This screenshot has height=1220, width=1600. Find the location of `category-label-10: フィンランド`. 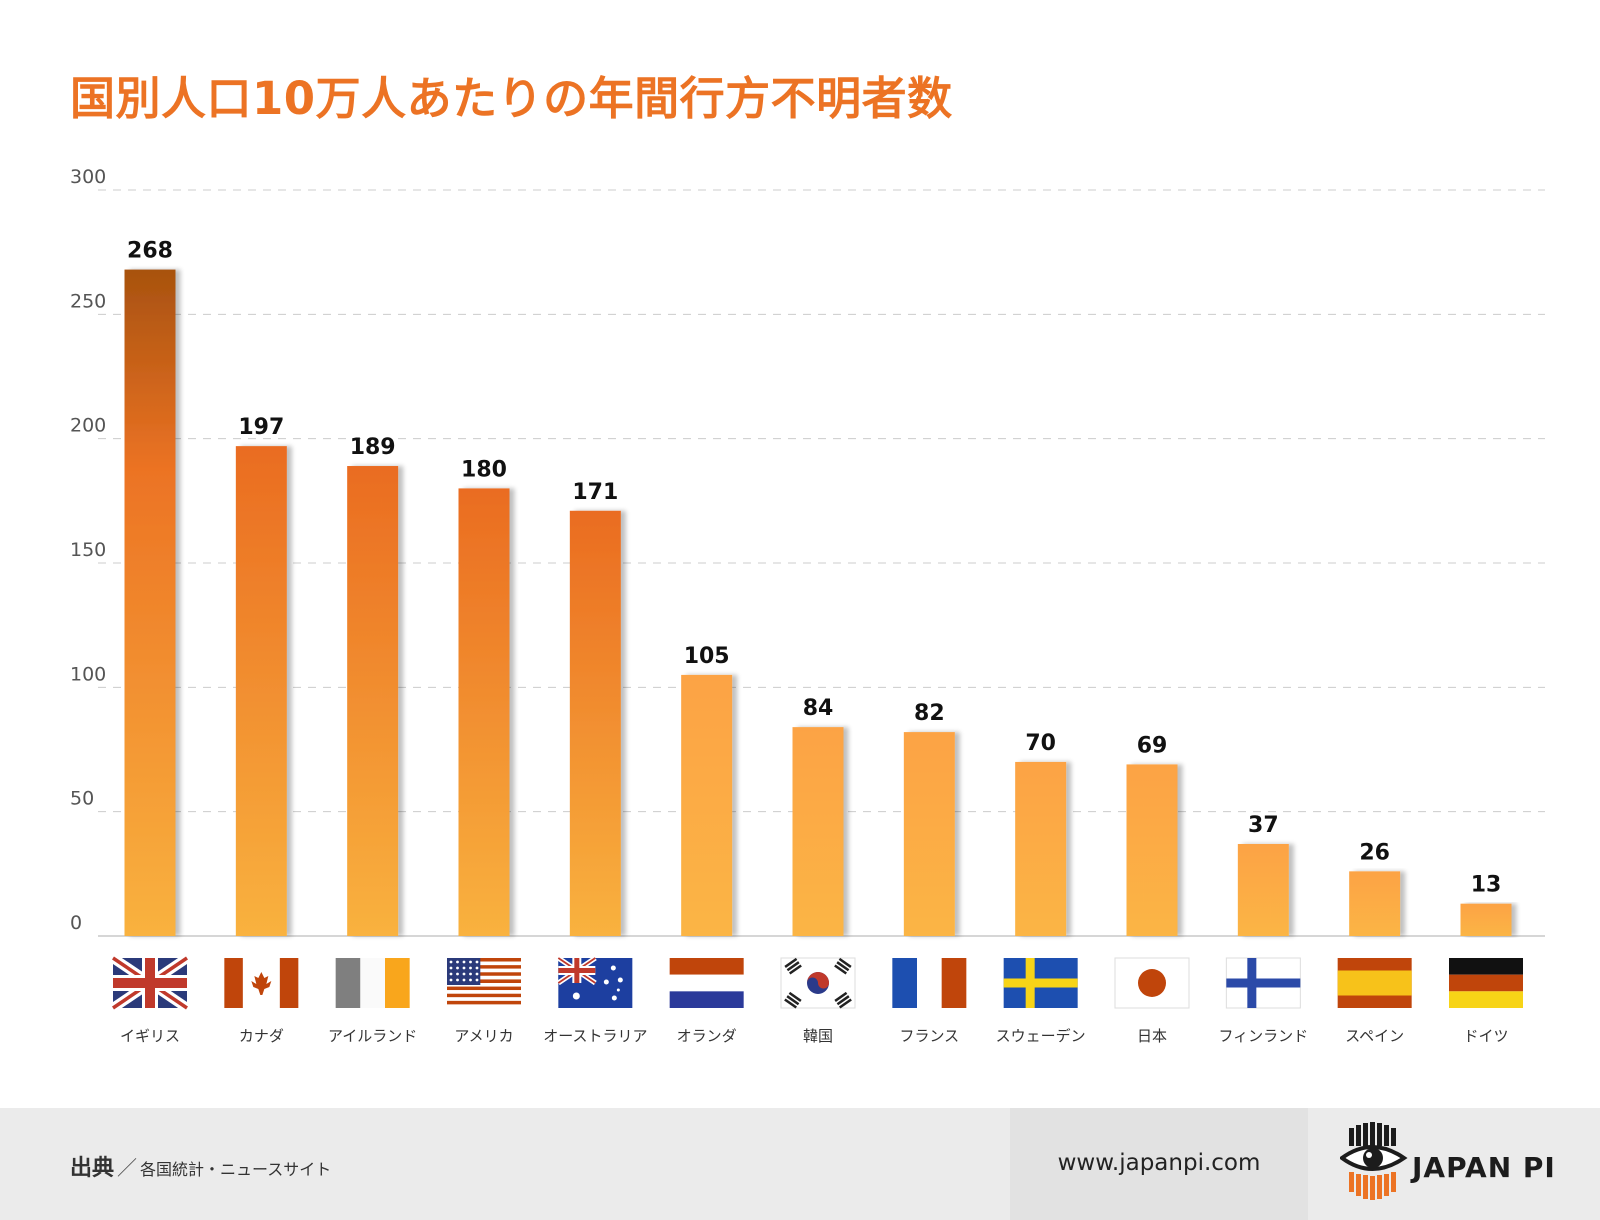

category-label-10: フィンランド is located at coordinates (1263, 1036).